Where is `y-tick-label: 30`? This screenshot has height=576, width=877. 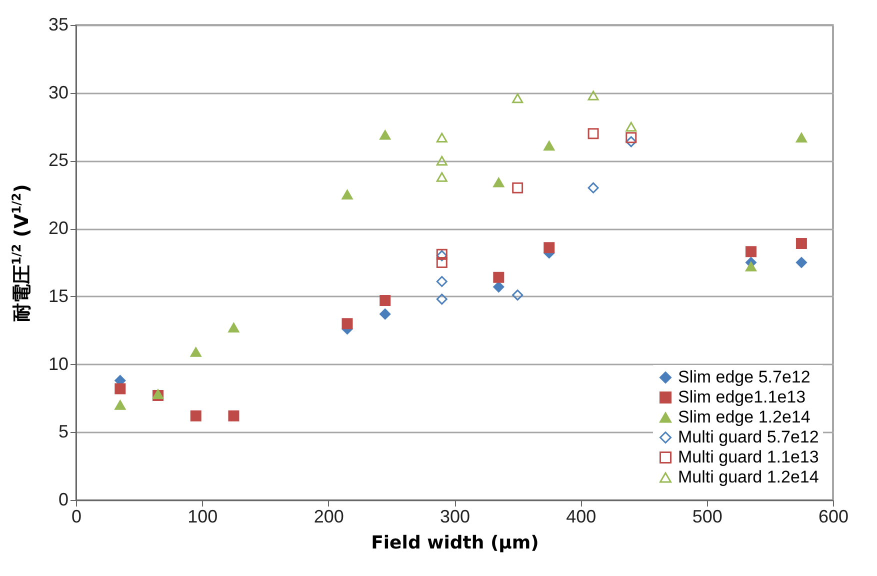
y-tick-label: 30 is located at coordinates (58, 92).